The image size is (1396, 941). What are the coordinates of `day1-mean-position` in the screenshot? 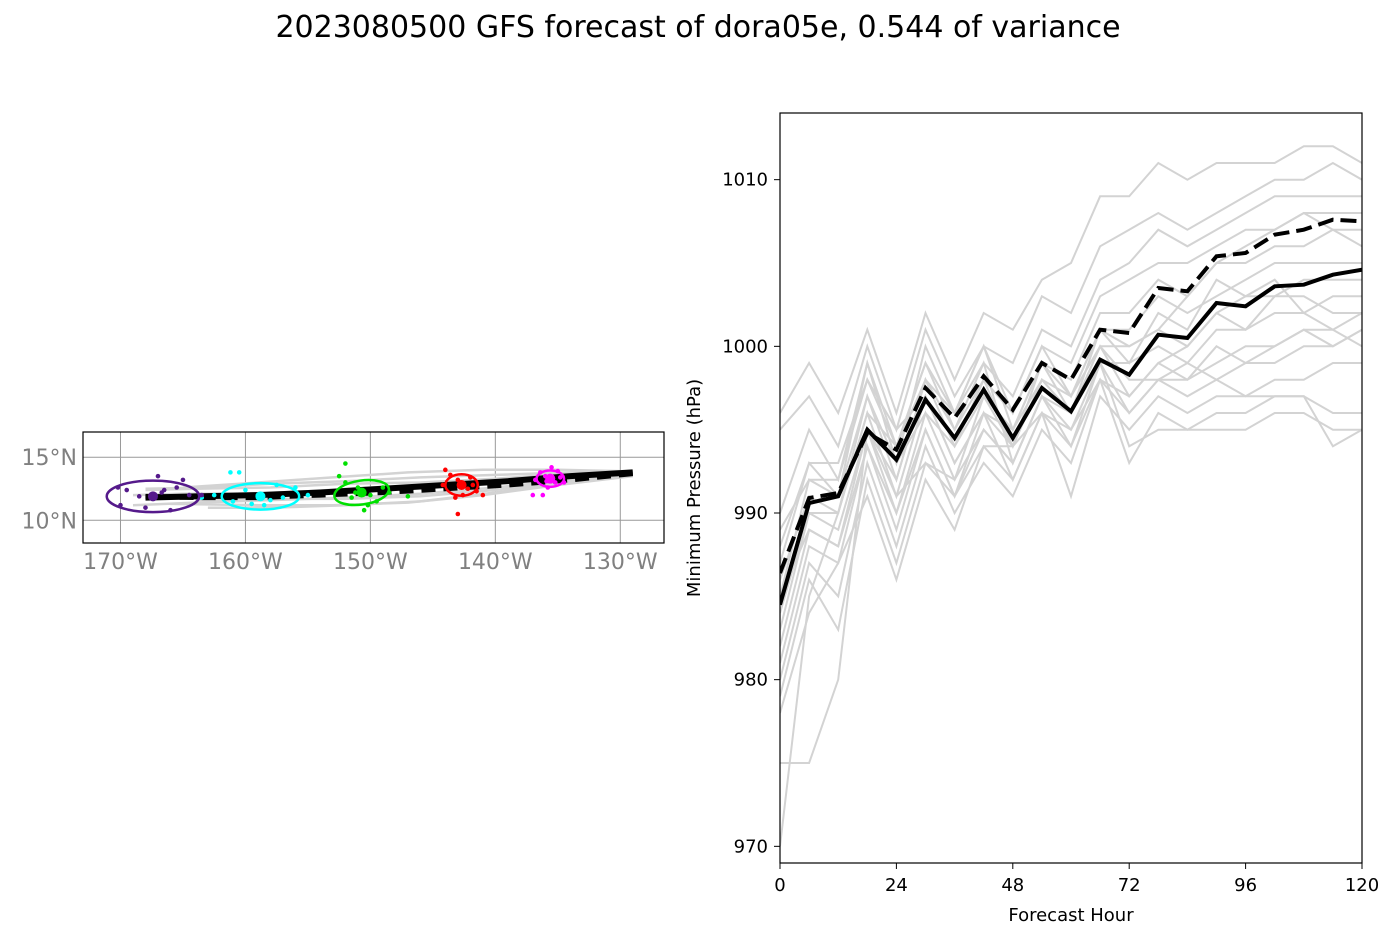 It's located at (550, 478).